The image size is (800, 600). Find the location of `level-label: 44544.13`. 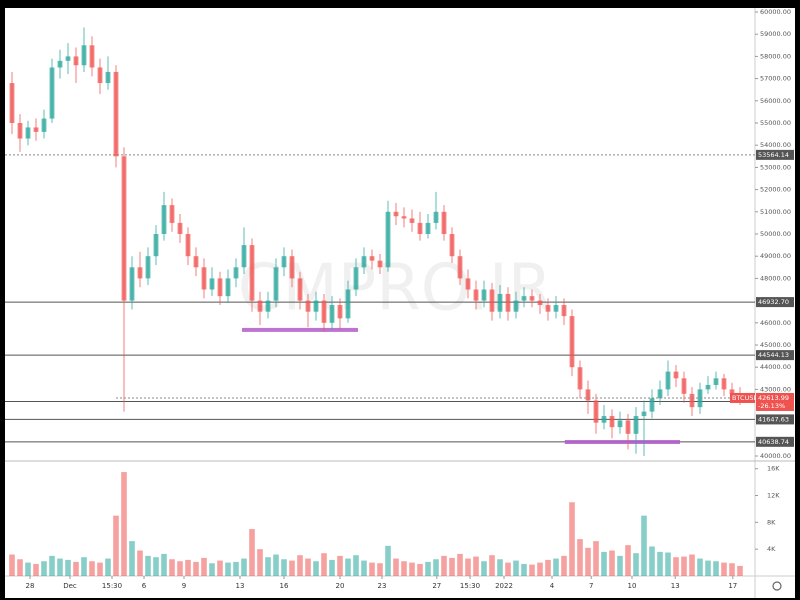

level-label: 44544.13 is located at coordinates (773, 355).